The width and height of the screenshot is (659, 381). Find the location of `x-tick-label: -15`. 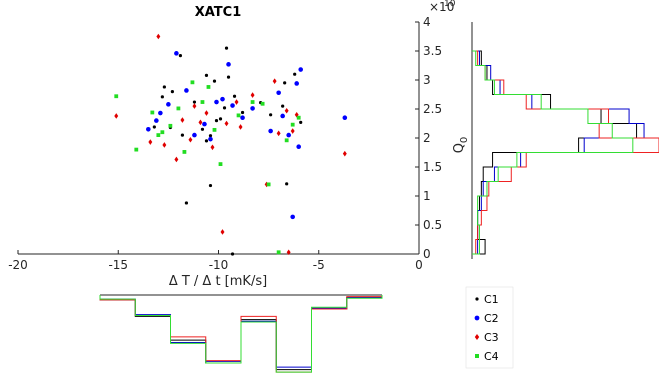

x-tick-label: -15 is located at coordinates (118, 265).